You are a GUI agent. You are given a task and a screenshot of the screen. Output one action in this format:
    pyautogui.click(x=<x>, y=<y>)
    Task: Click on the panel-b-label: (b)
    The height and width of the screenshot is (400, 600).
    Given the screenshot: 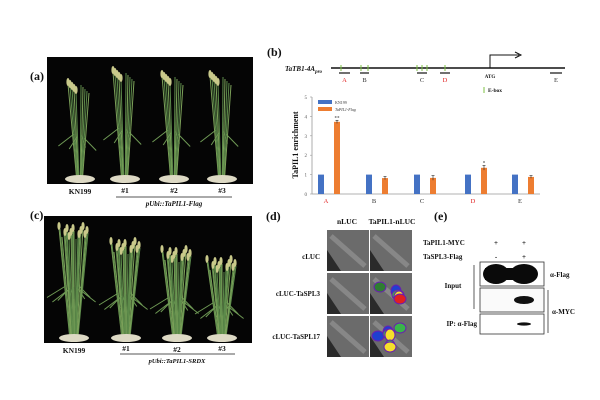 What is the action you would take?
    pyautogui.click(x=274, y=52)
    